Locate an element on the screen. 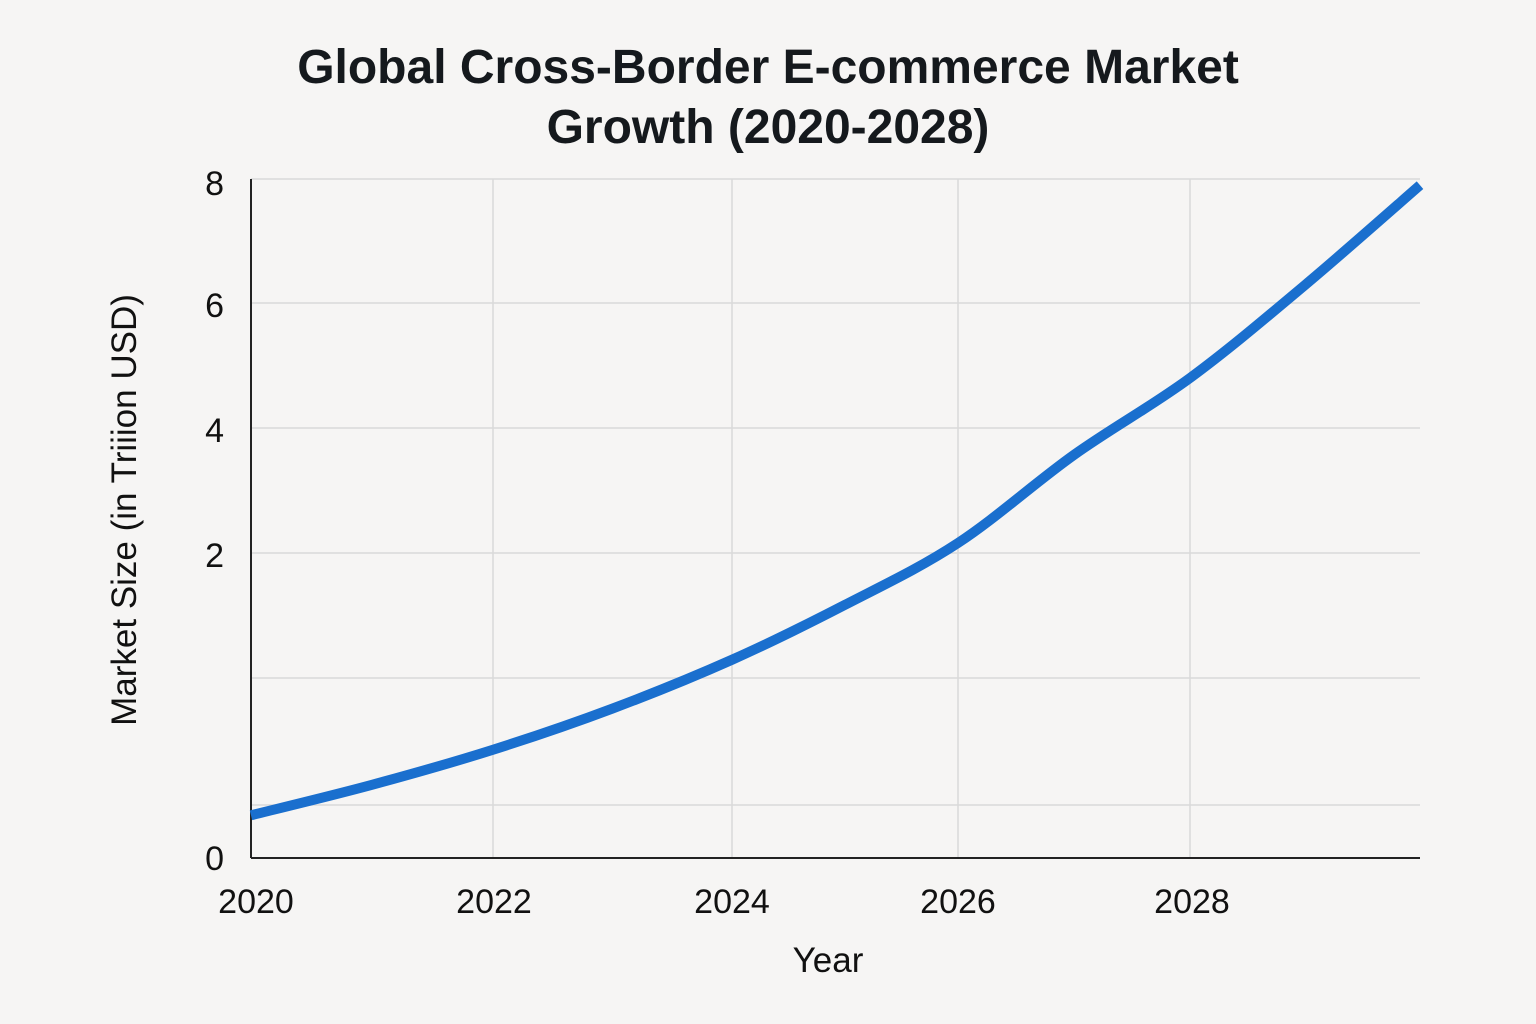 The image size is (1536, 1024). x-tick-label: 2020 is located at coordinates (256, 902).